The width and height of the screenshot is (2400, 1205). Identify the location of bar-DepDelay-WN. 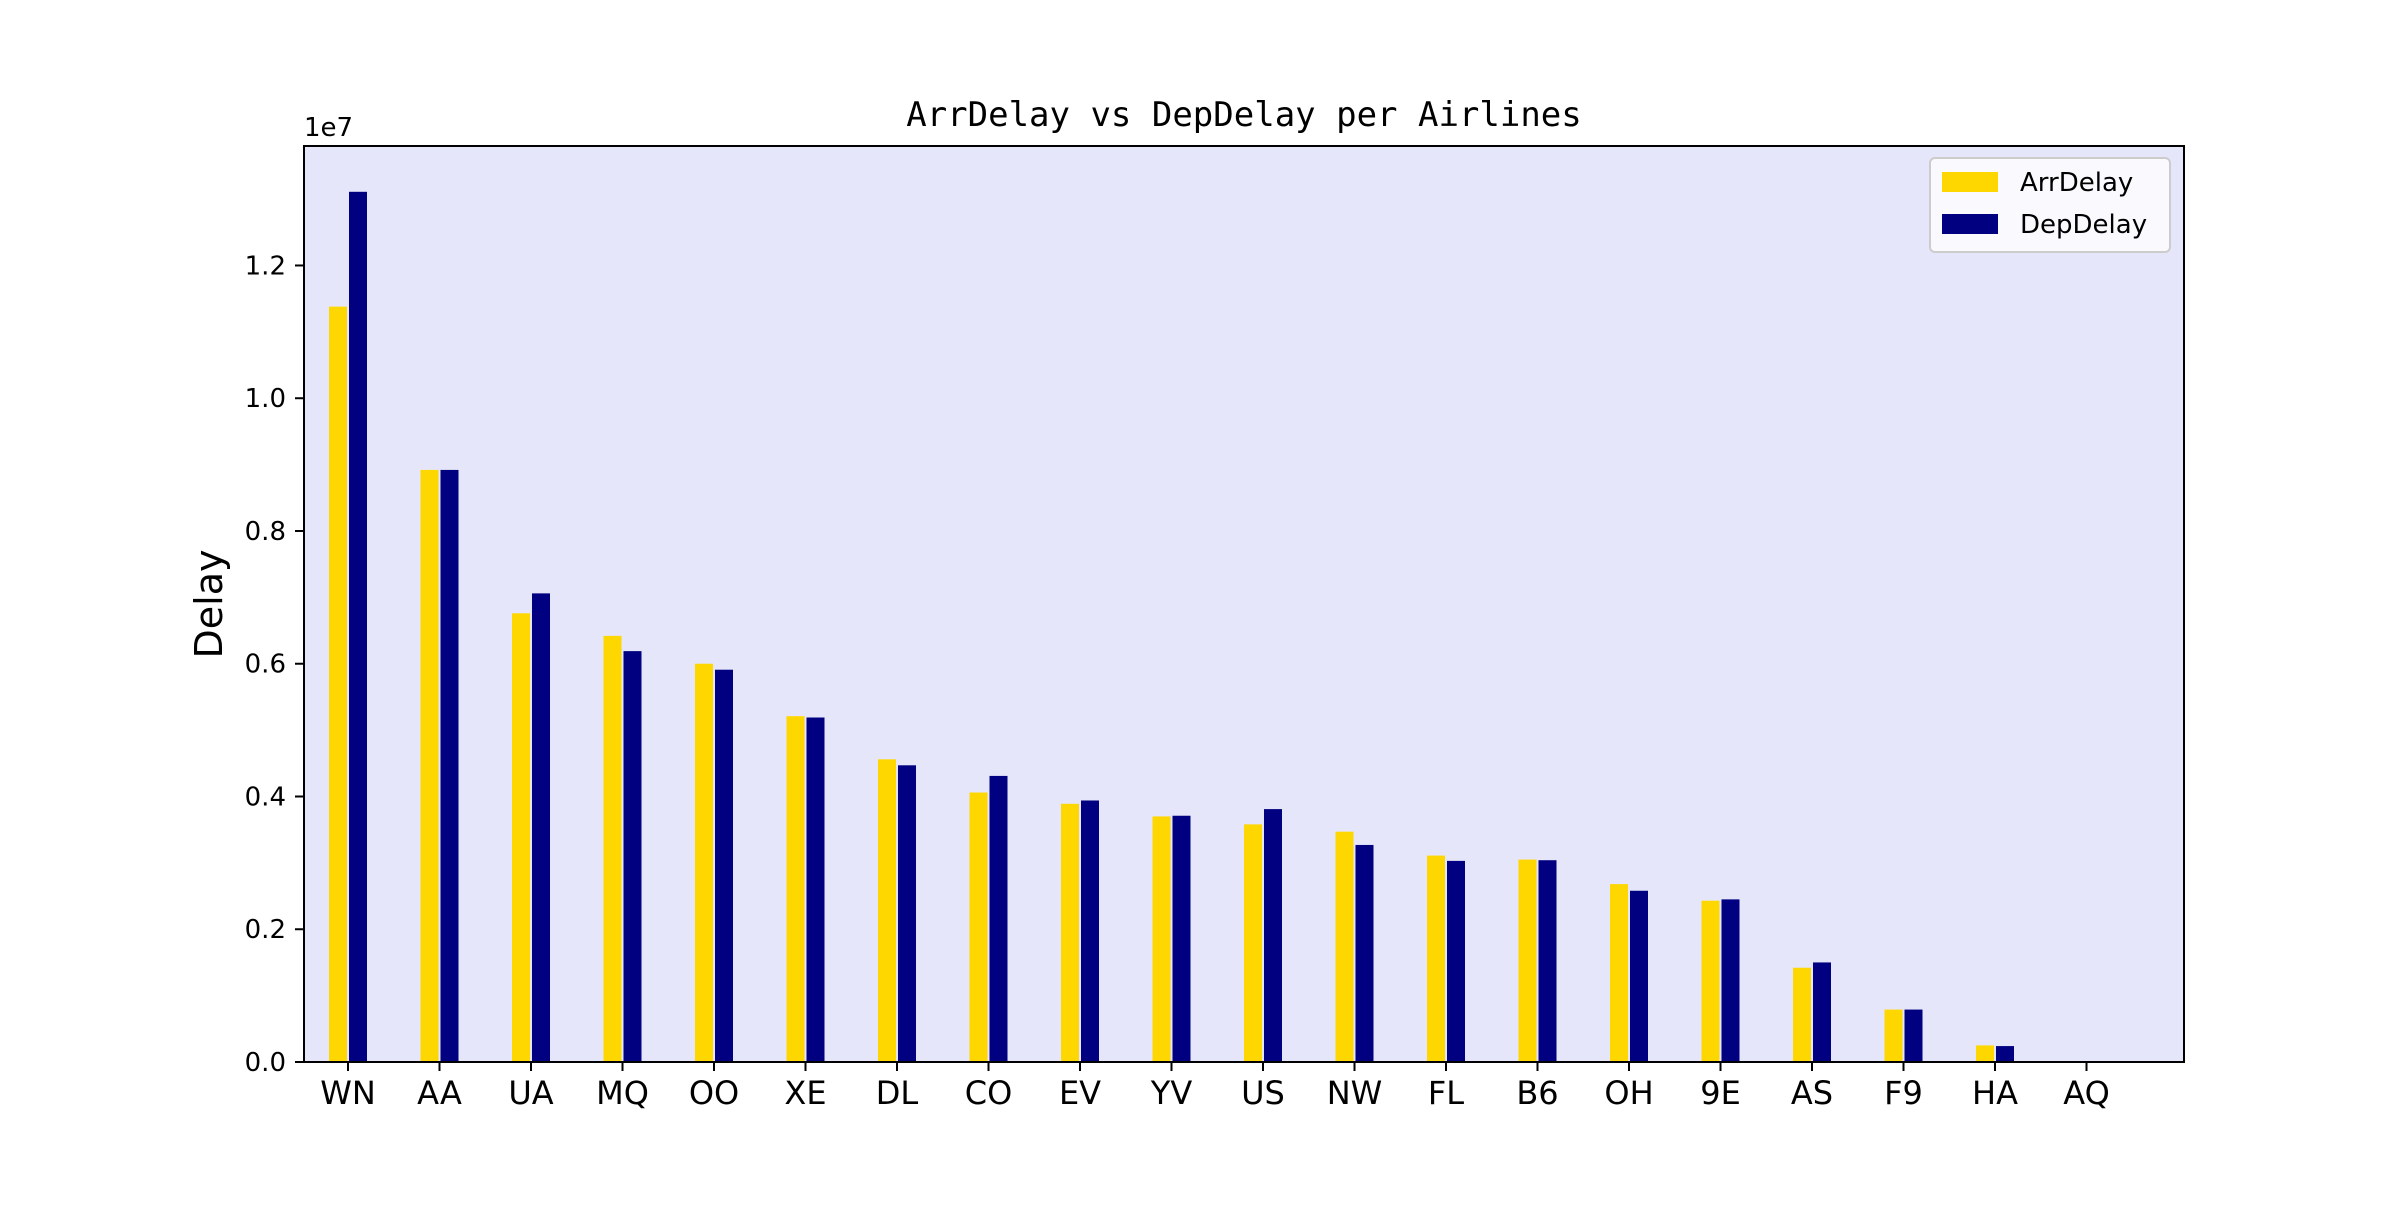
(358, 627).